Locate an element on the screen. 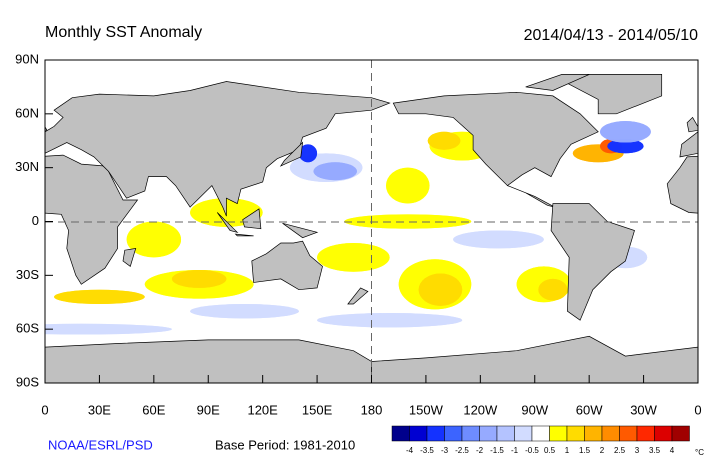  colorbar-label: -1.5 is located at coordinates (497, 450).